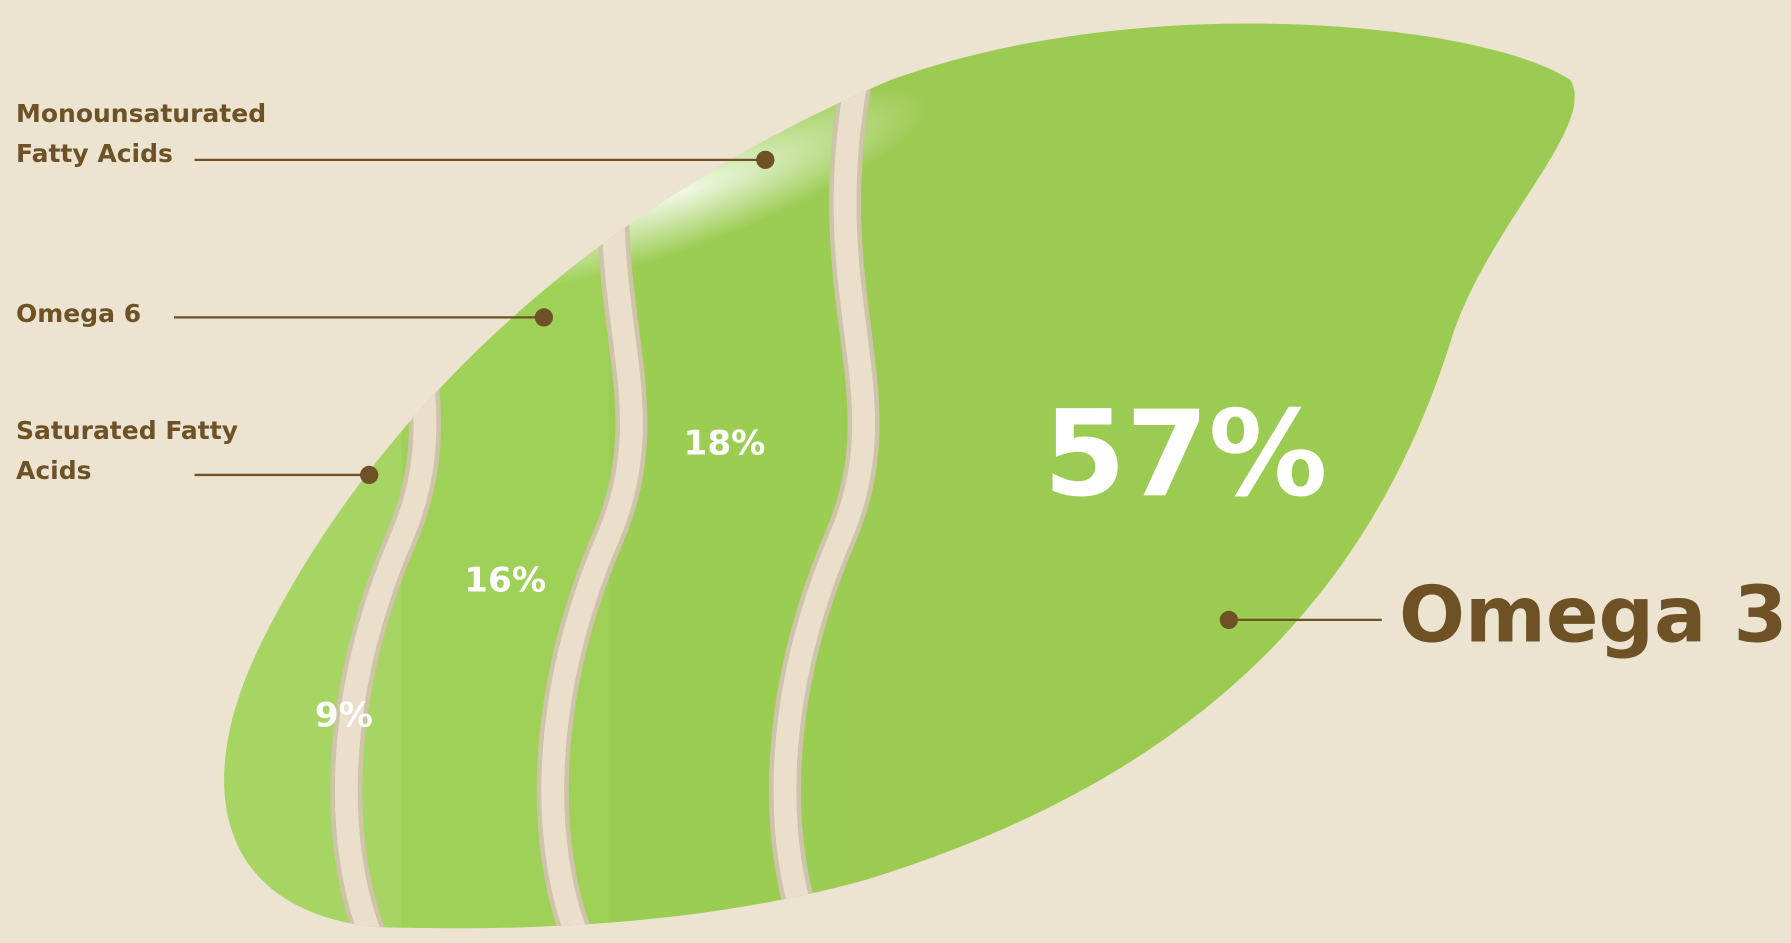  What do you see at coordinates (344, 715) in the screenshot?
I see `value-label: 9%` at bounding box center [344, 715].